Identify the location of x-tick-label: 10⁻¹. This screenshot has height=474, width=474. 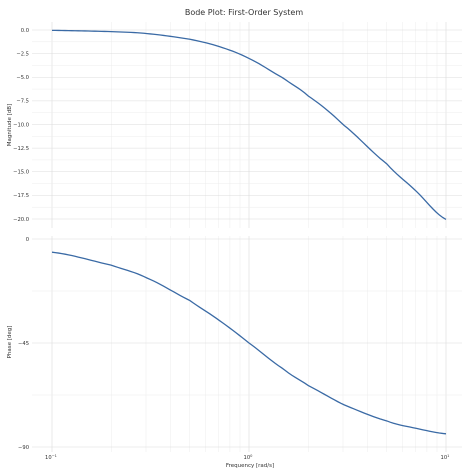
(51, 457).